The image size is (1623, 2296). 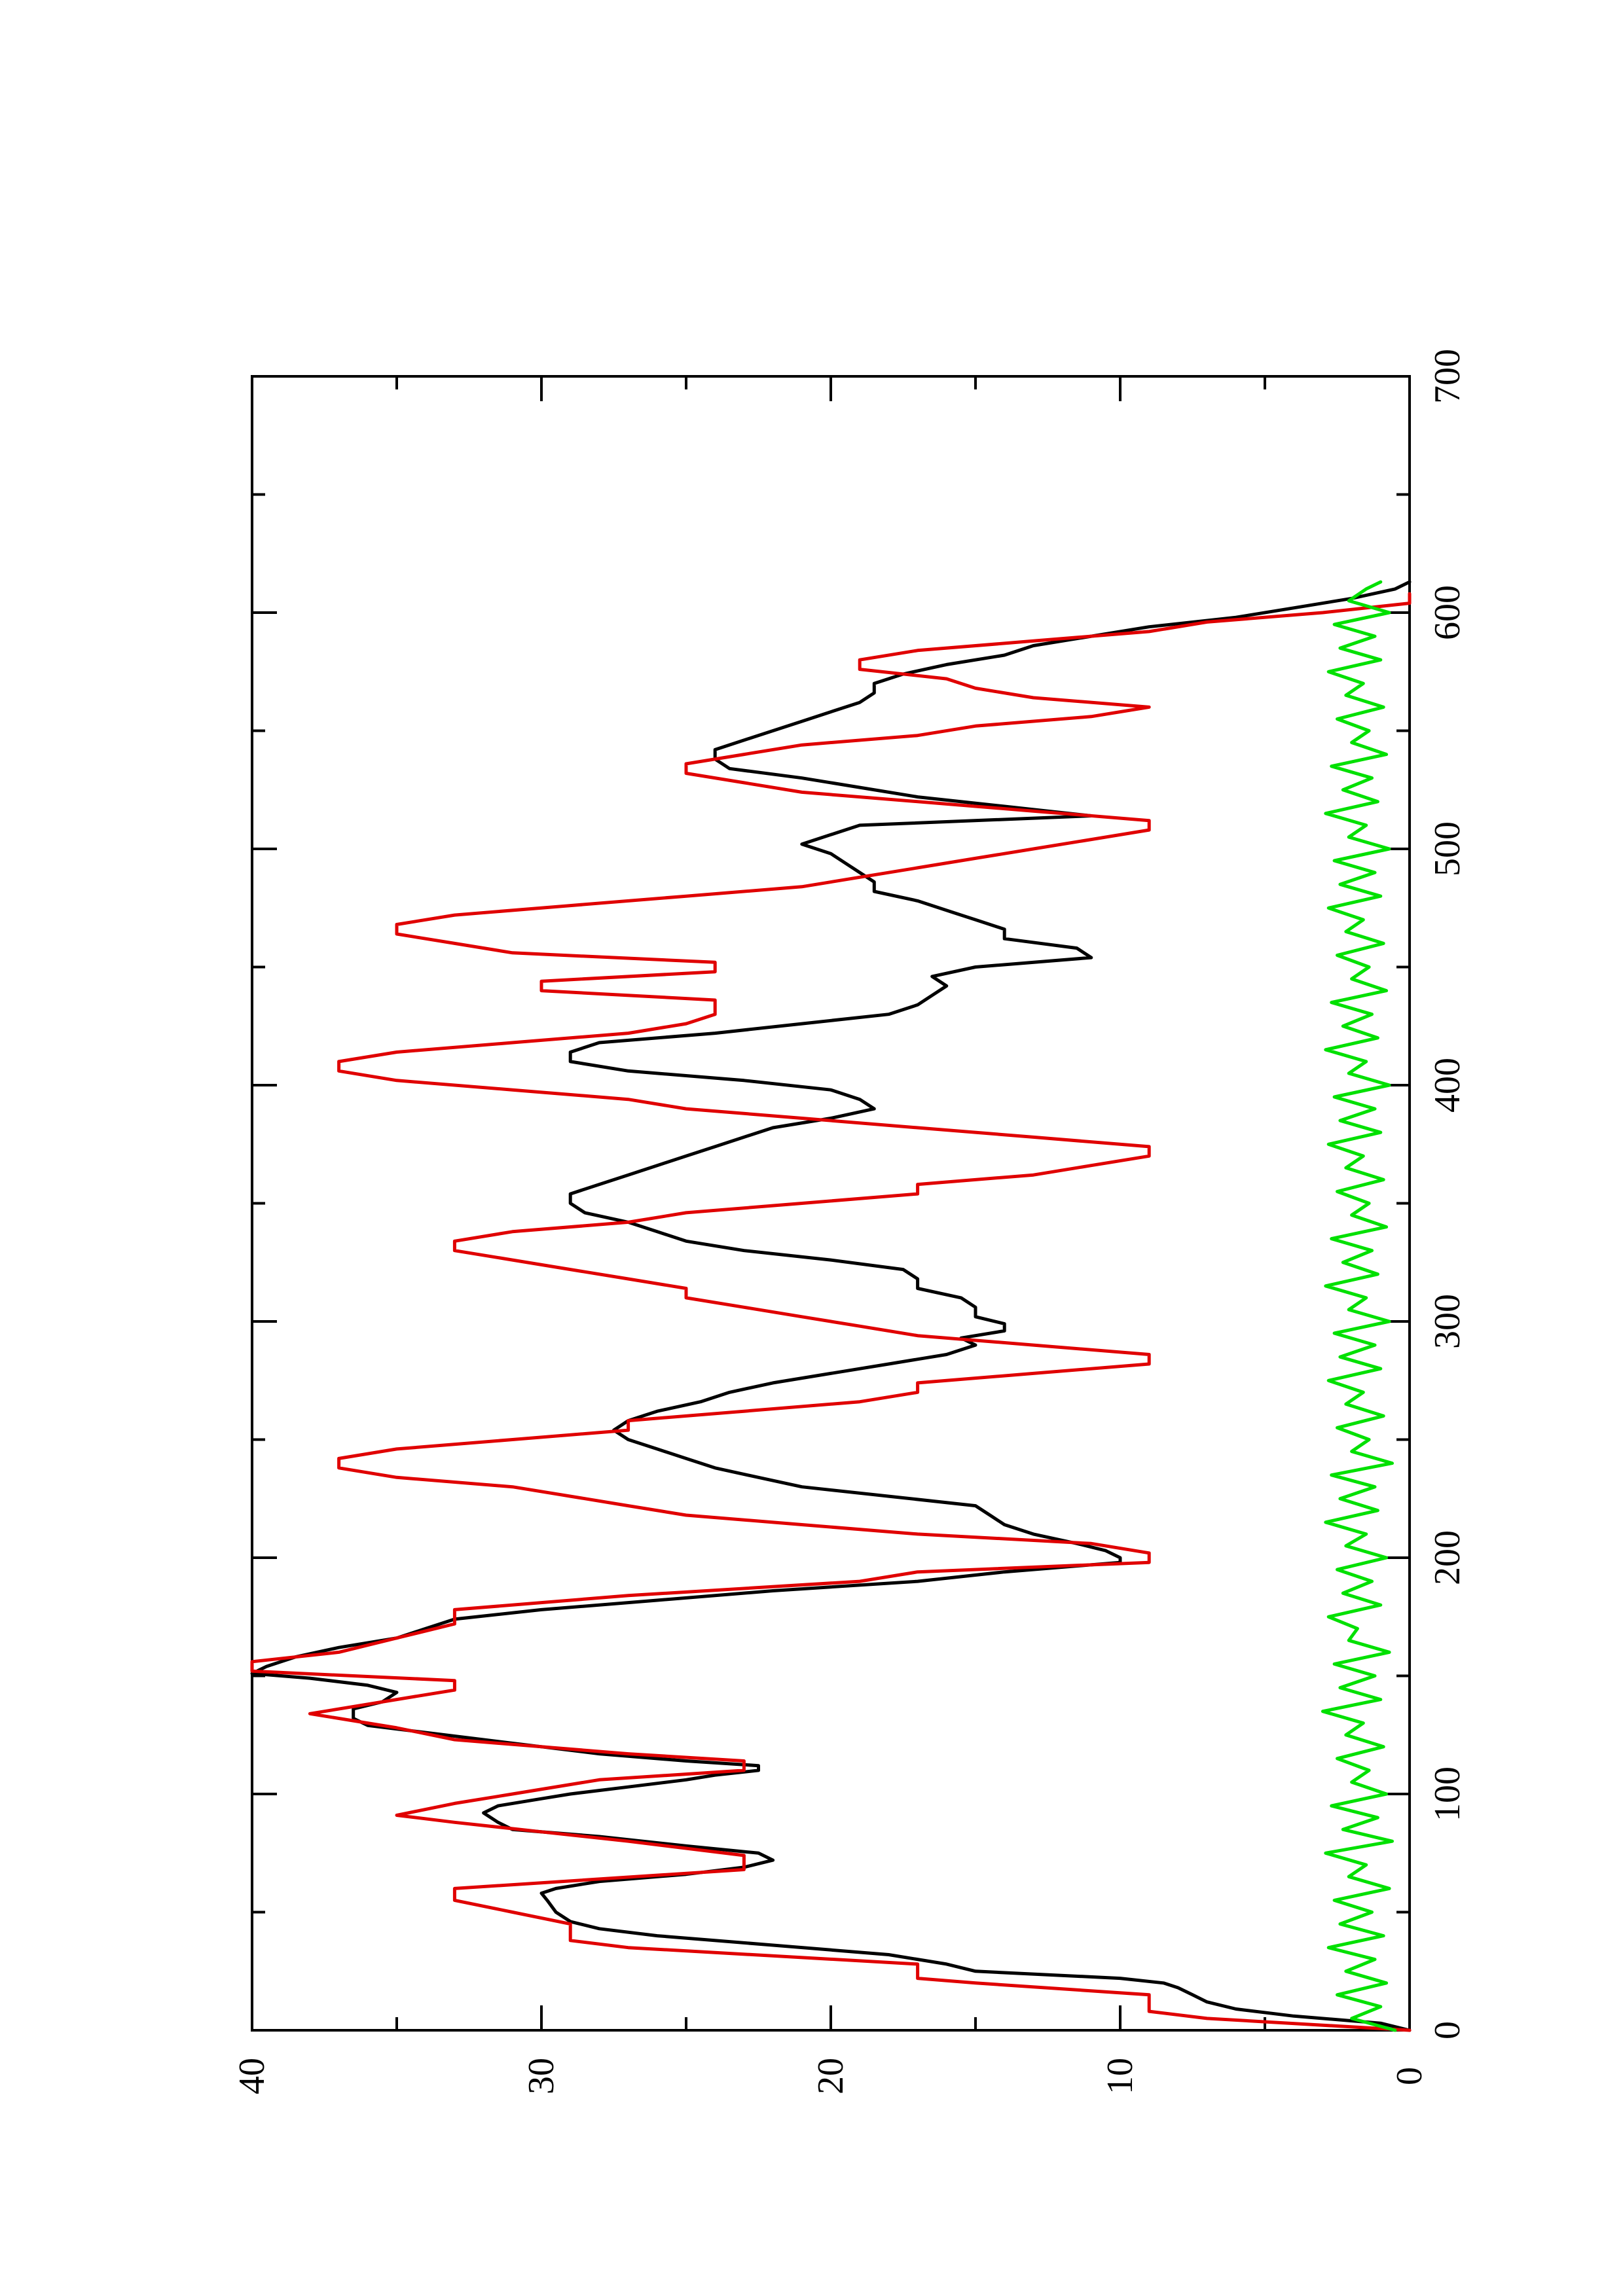 What do you see at coordinates (1447, 612) in the screenshot?
I see `x-tick-label: 600` at bounding box center [1447, 612].